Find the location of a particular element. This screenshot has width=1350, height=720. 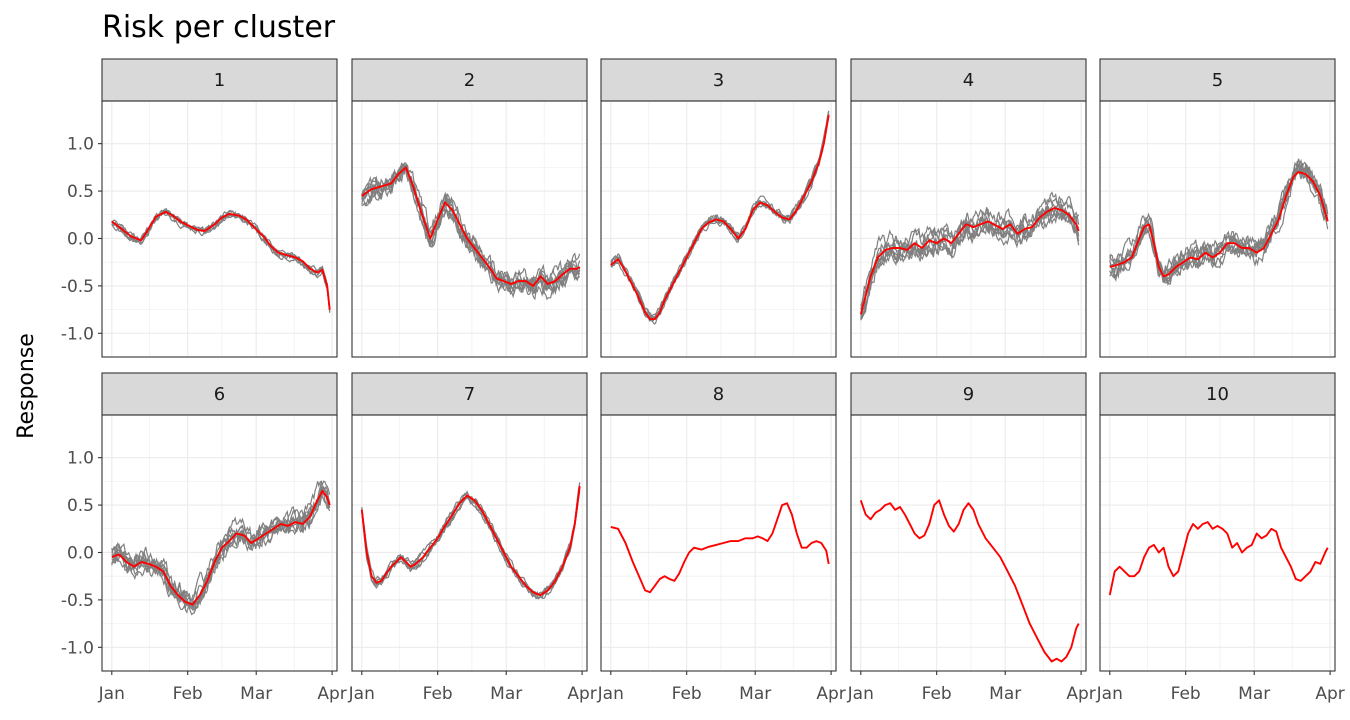

facet-panel-3: 3 is located at coordinates (718, 208).